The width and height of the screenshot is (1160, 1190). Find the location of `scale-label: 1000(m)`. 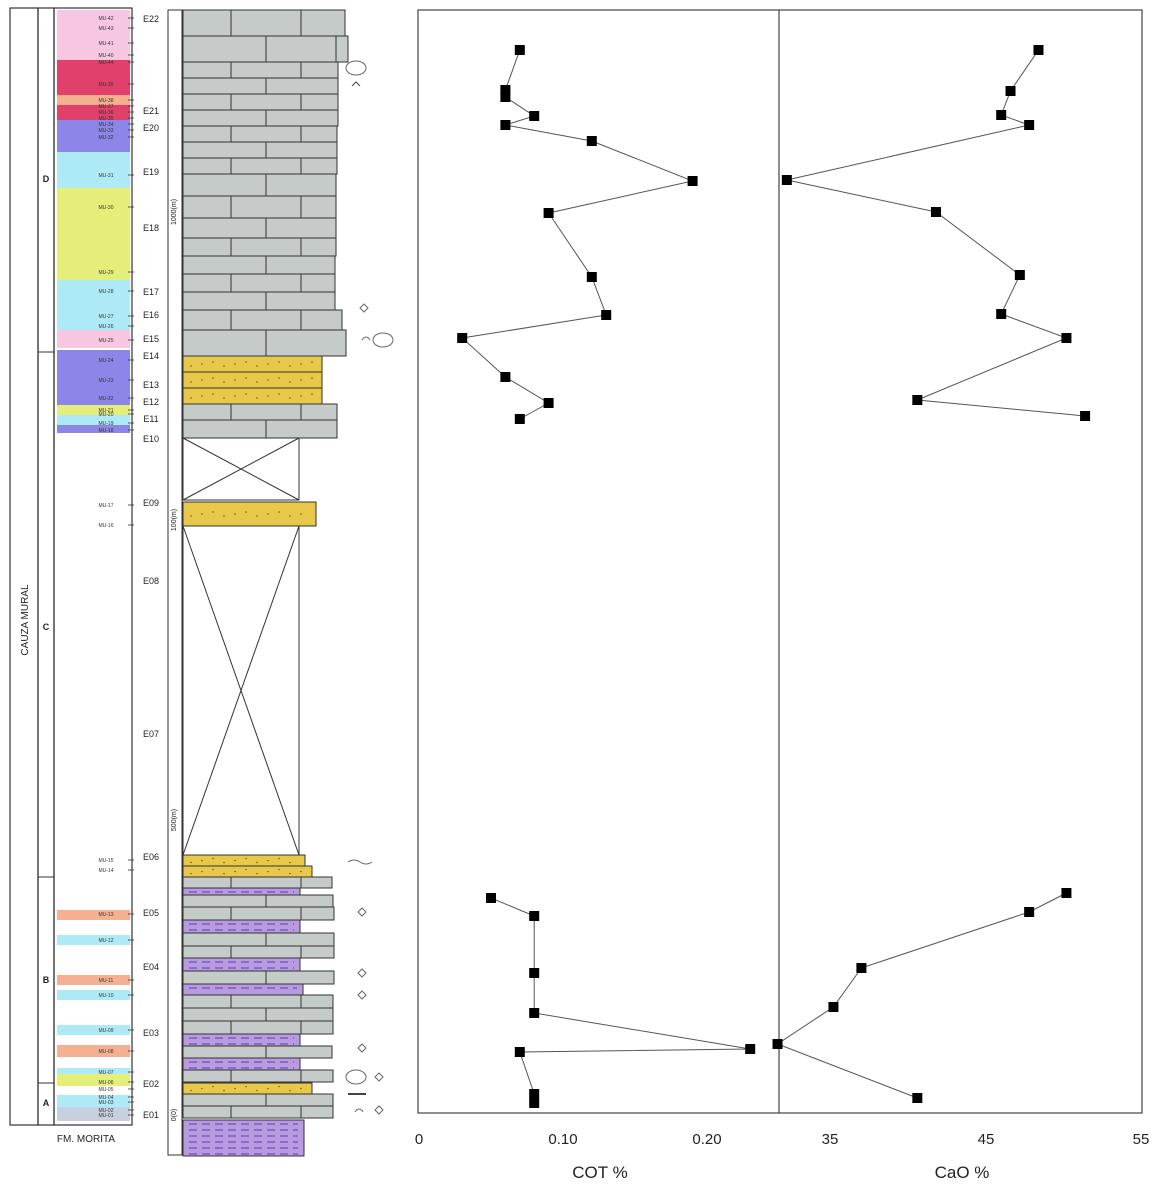

scale-label: 1000(m) is located at coordinates (174, 212).